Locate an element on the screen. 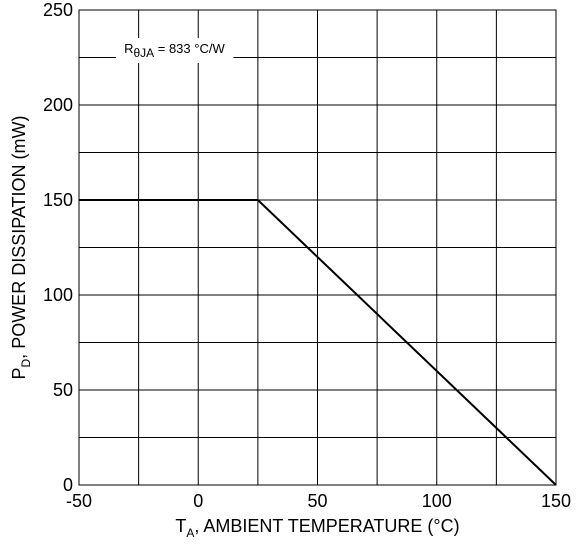  y-tick-labels: 0 50 100 150 200 250 is located at coordinates (58, 247).